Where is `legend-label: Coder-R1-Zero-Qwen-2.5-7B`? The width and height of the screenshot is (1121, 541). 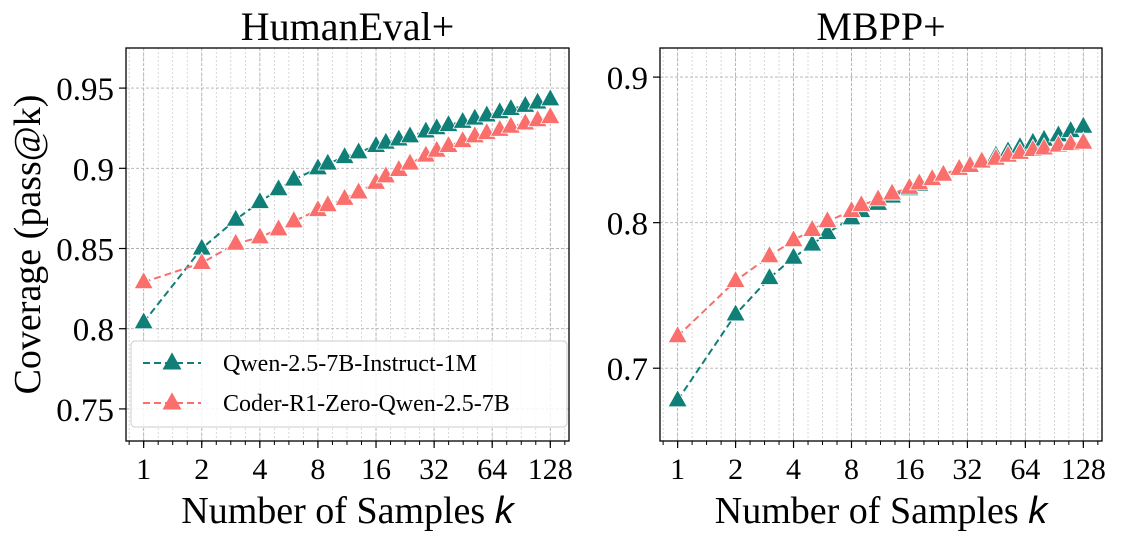
legend-label: Coder-R1-Zero-Qwen-2.5-7B is located at coordinates (366, 404).